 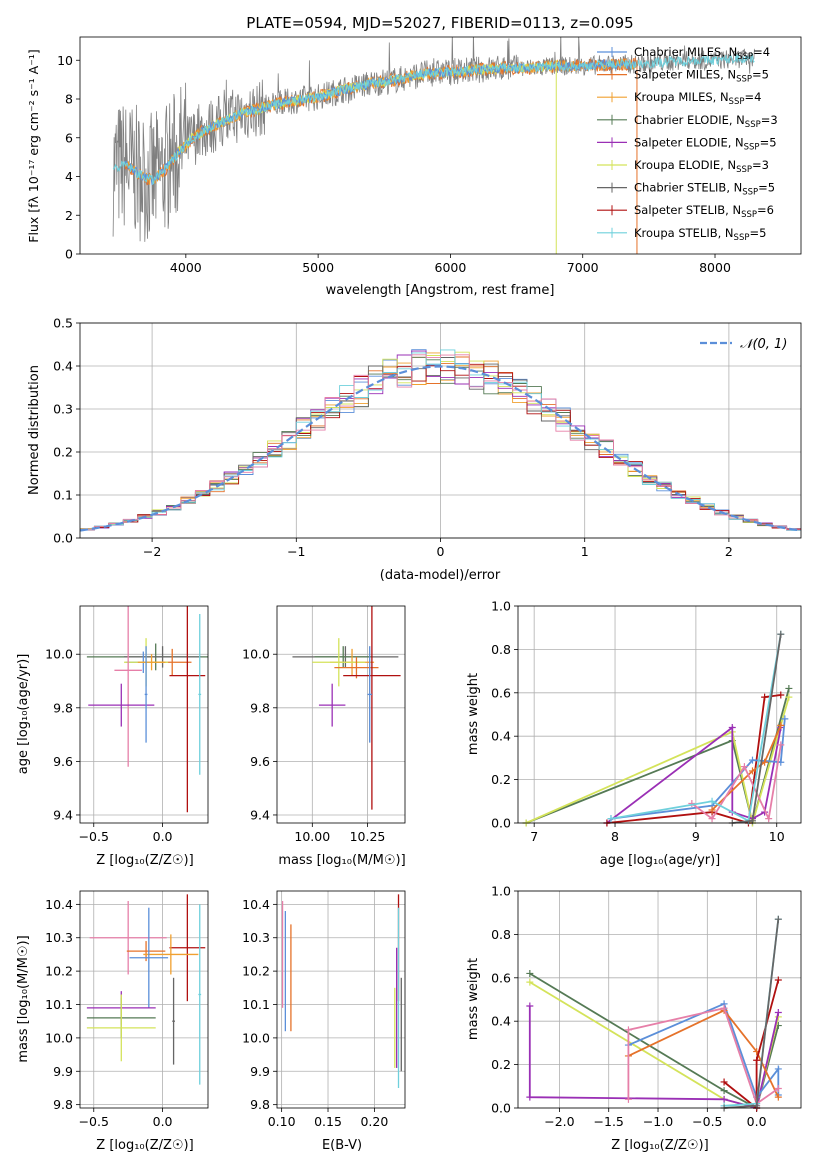 What do you see at coordinates (440, 448) in the screenshot?
I see `gaussian-curve` at bounding box center [440, 448].